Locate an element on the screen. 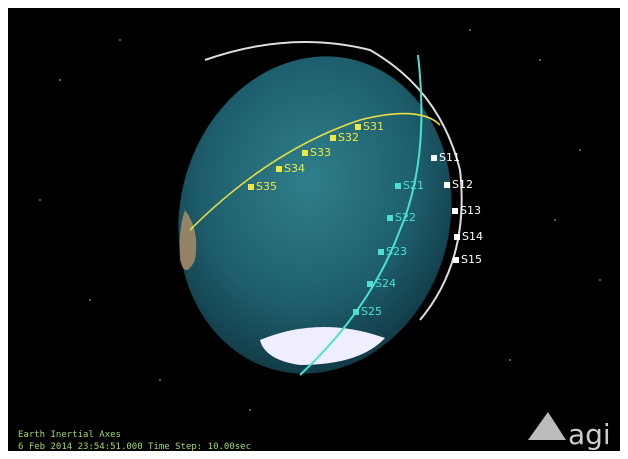  orbit-cyan is located at coordinates (361, 215).